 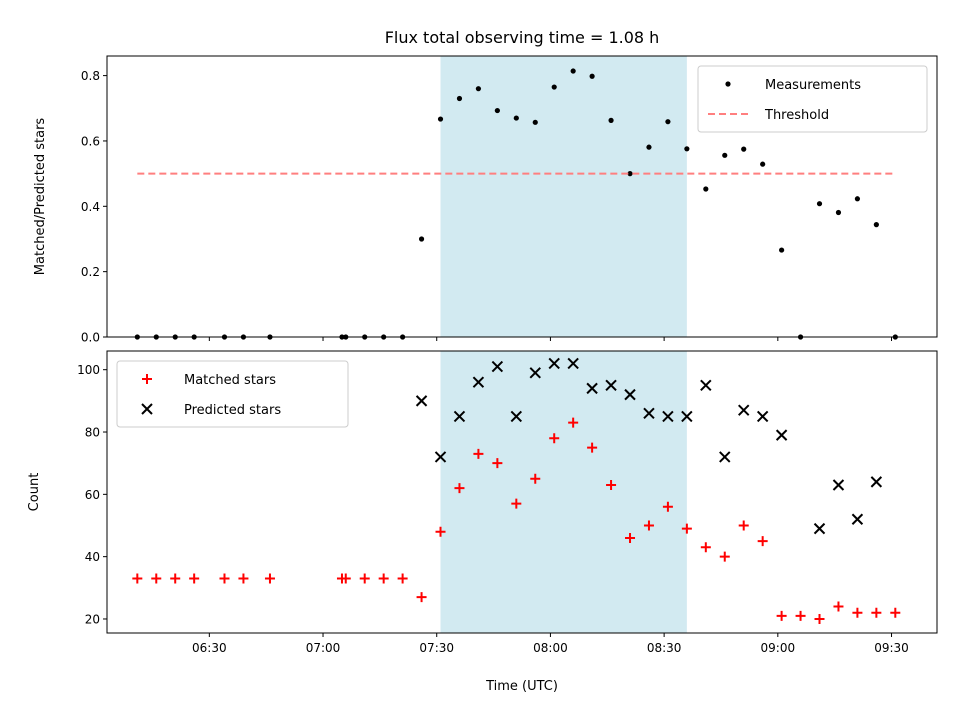 What do you see at coordinates (436, 648) in the screenshot?
I see `x-tick-label: 07:30` at bounding box center [436, 648].